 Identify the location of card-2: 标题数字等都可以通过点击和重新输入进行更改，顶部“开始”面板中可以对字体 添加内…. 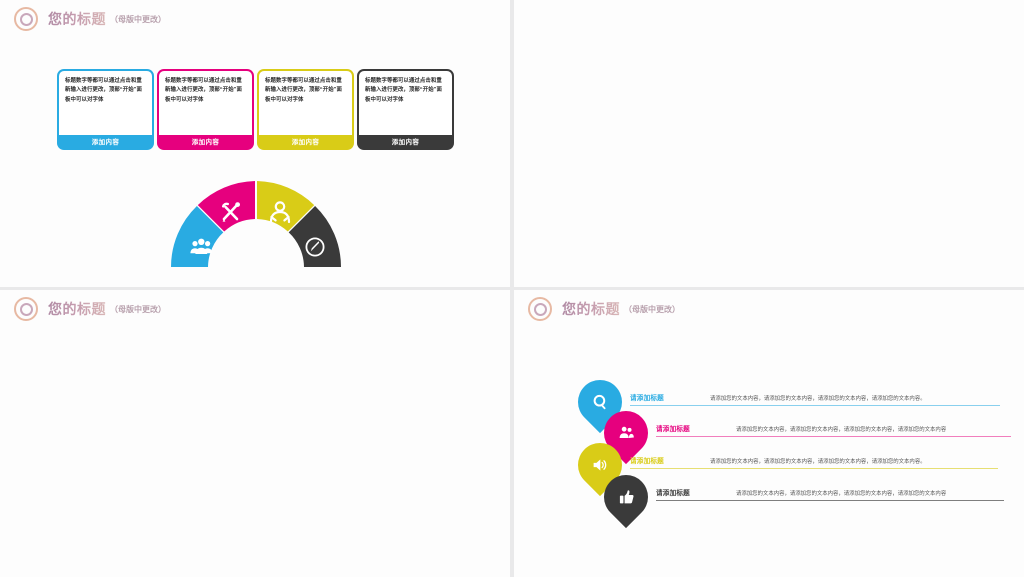
(205, 109).